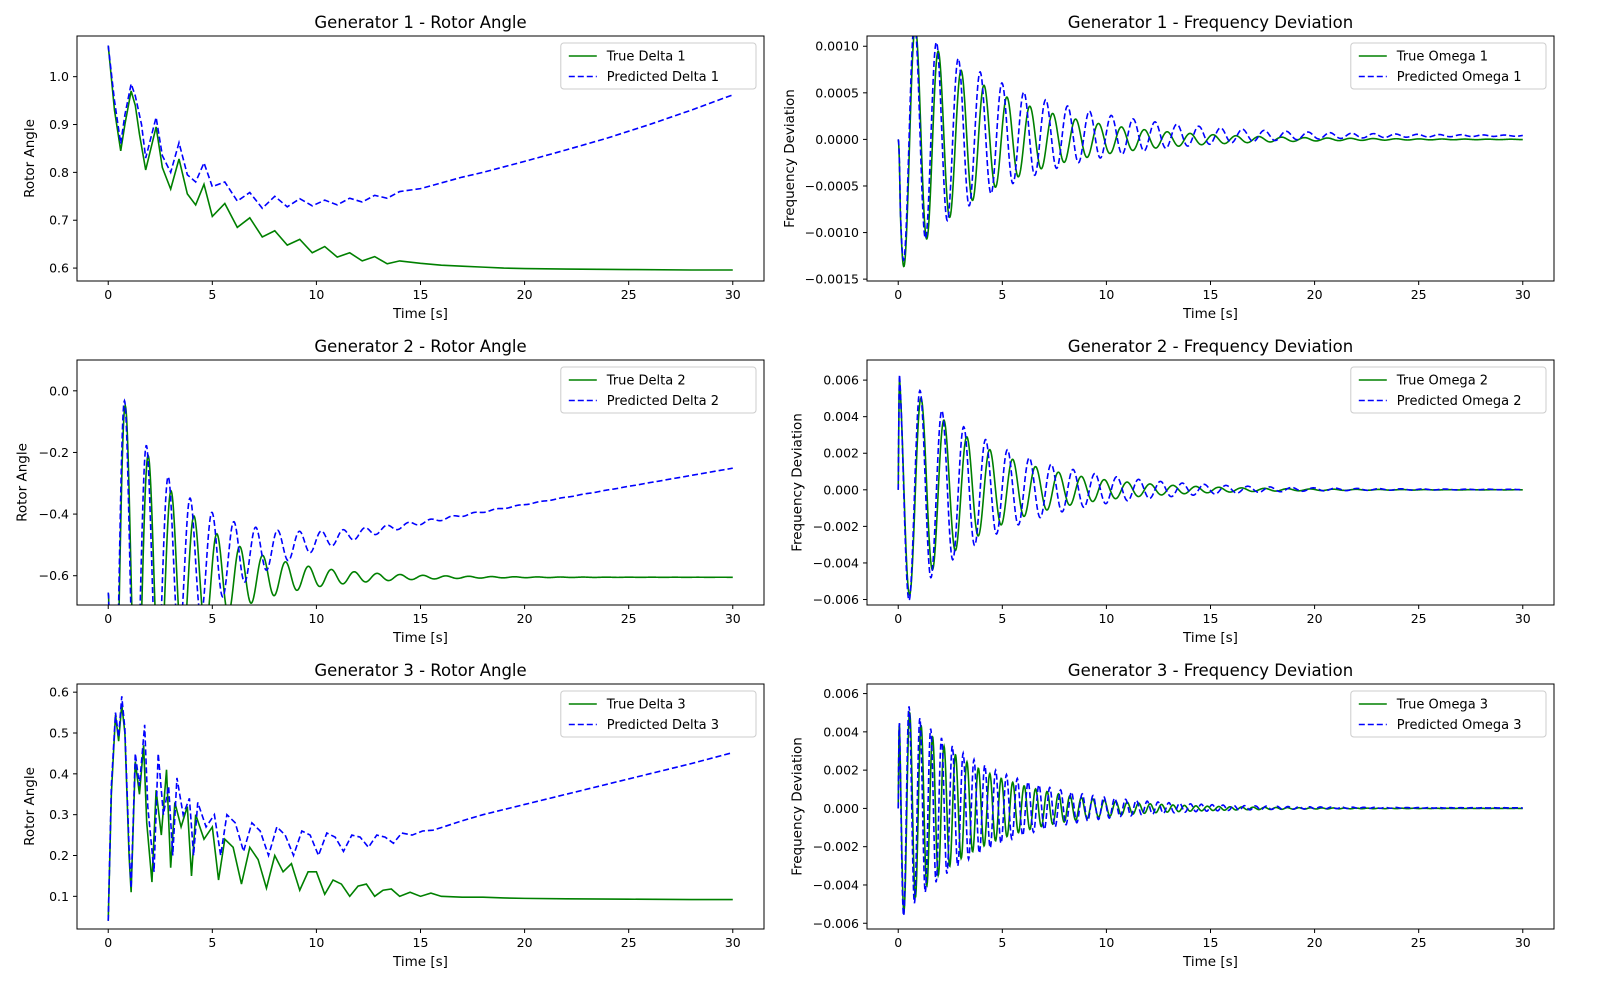 The width and height of the screenshot is (1600, 1000). Describe the element at coordinates (59, 814) in the screenshot. I see `y-tick-label: 0.3` at that location.